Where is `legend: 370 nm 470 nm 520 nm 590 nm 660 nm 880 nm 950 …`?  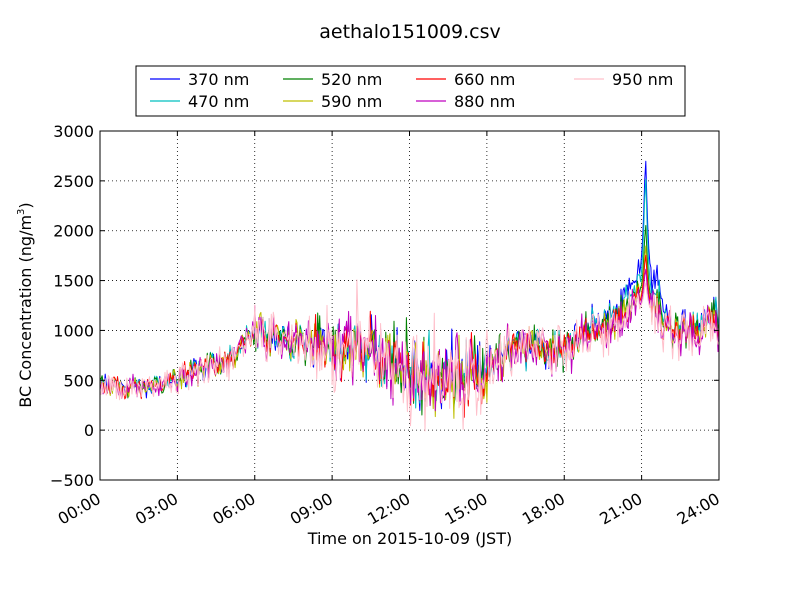
legend: 370 nm 470 nm 520 nm 590 nm 660 nm 880 nm 950 … is located at coordinates (410, 91).